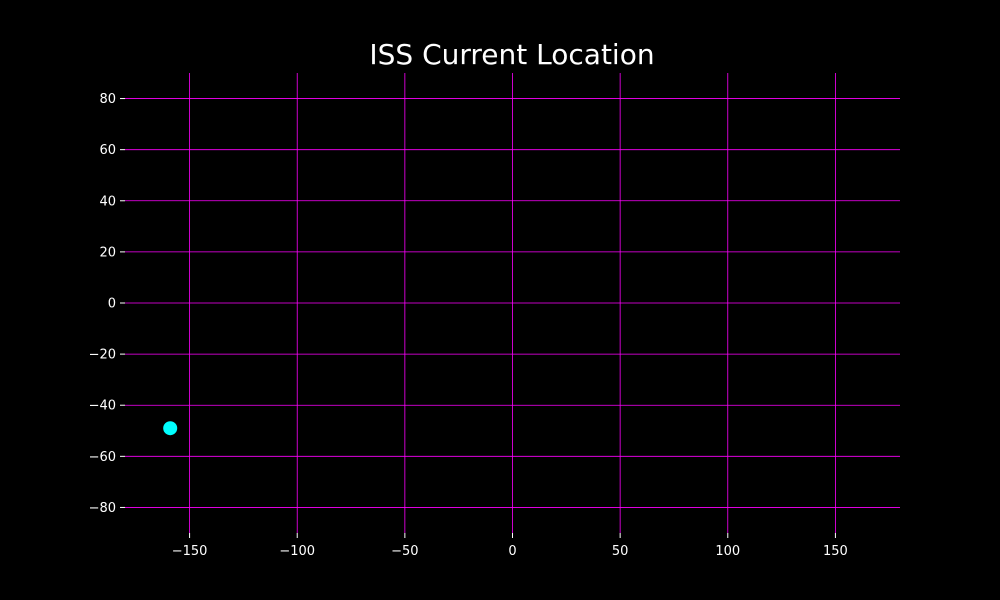 The width and height of the screenshot is (1000, 600). What do you see at coordinates (297, 551) in the screenshot?
I see `x-tick-label: −100` at bounding box center [297, 551].